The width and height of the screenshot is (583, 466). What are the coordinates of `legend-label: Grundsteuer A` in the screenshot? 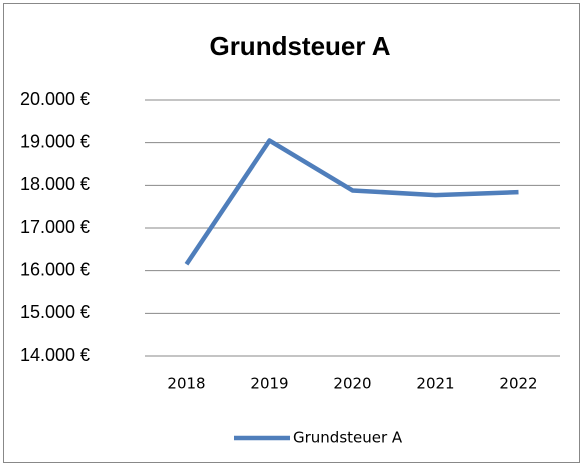 It's located at (348, 438).